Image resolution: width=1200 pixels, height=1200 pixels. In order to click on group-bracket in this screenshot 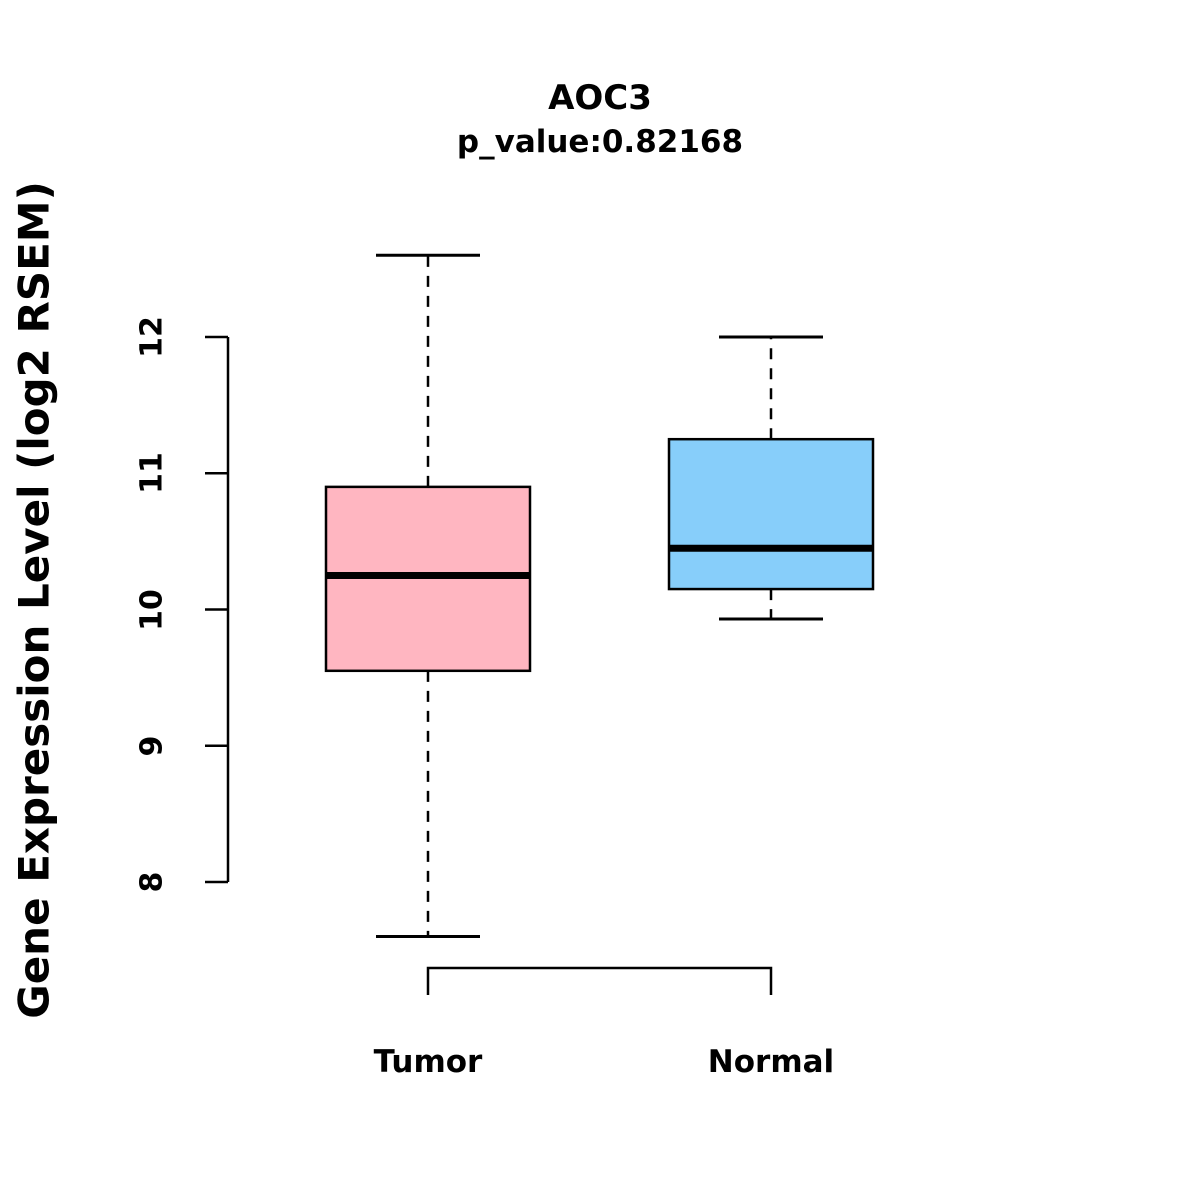, I will do `click(599, 980)`.